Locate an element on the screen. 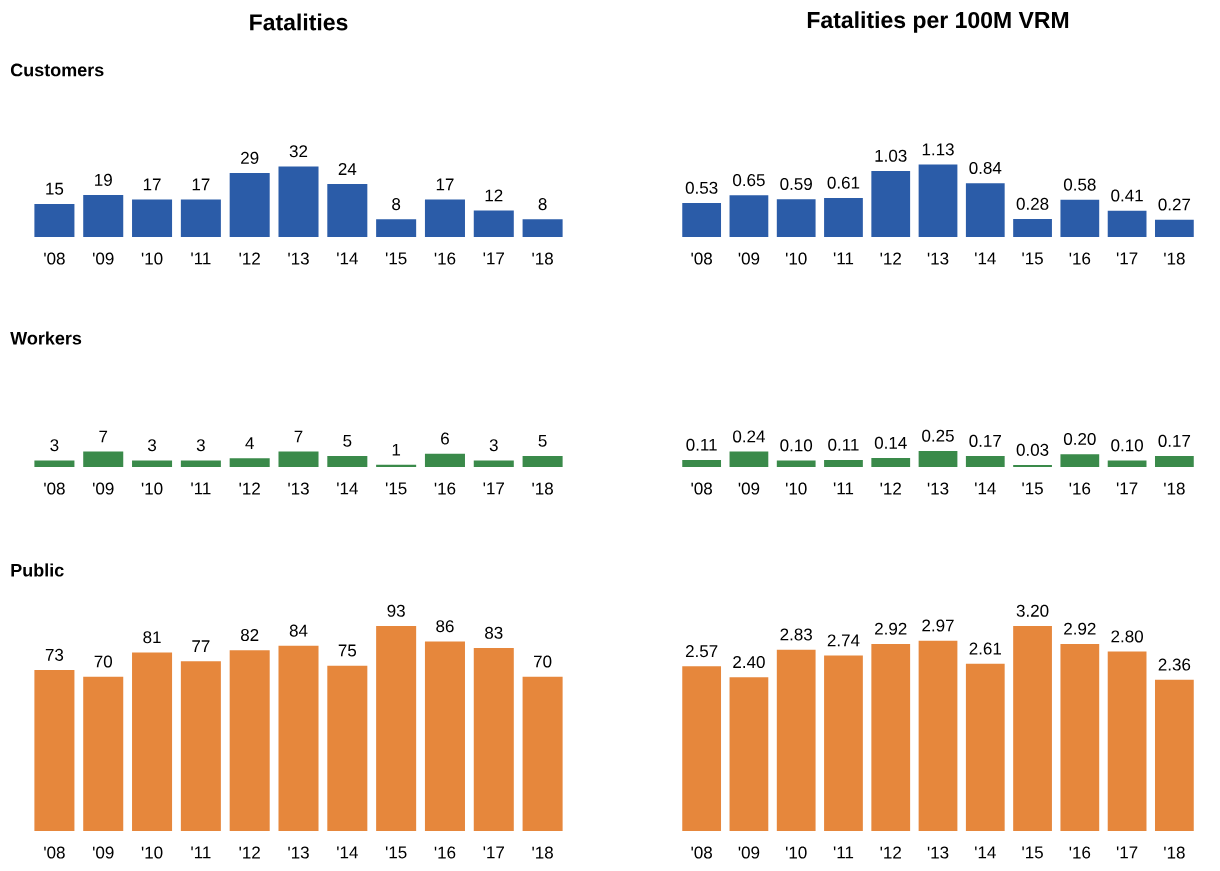 This screenshot has height=871, width=1220. data-label: 8 is located at coordinates (396, 204).